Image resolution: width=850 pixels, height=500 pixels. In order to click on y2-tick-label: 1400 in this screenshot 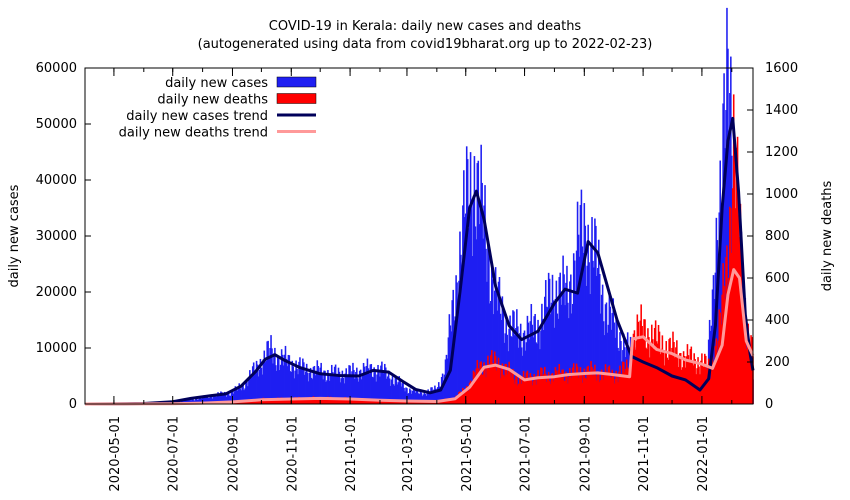, I will do `click(781, 110)`.